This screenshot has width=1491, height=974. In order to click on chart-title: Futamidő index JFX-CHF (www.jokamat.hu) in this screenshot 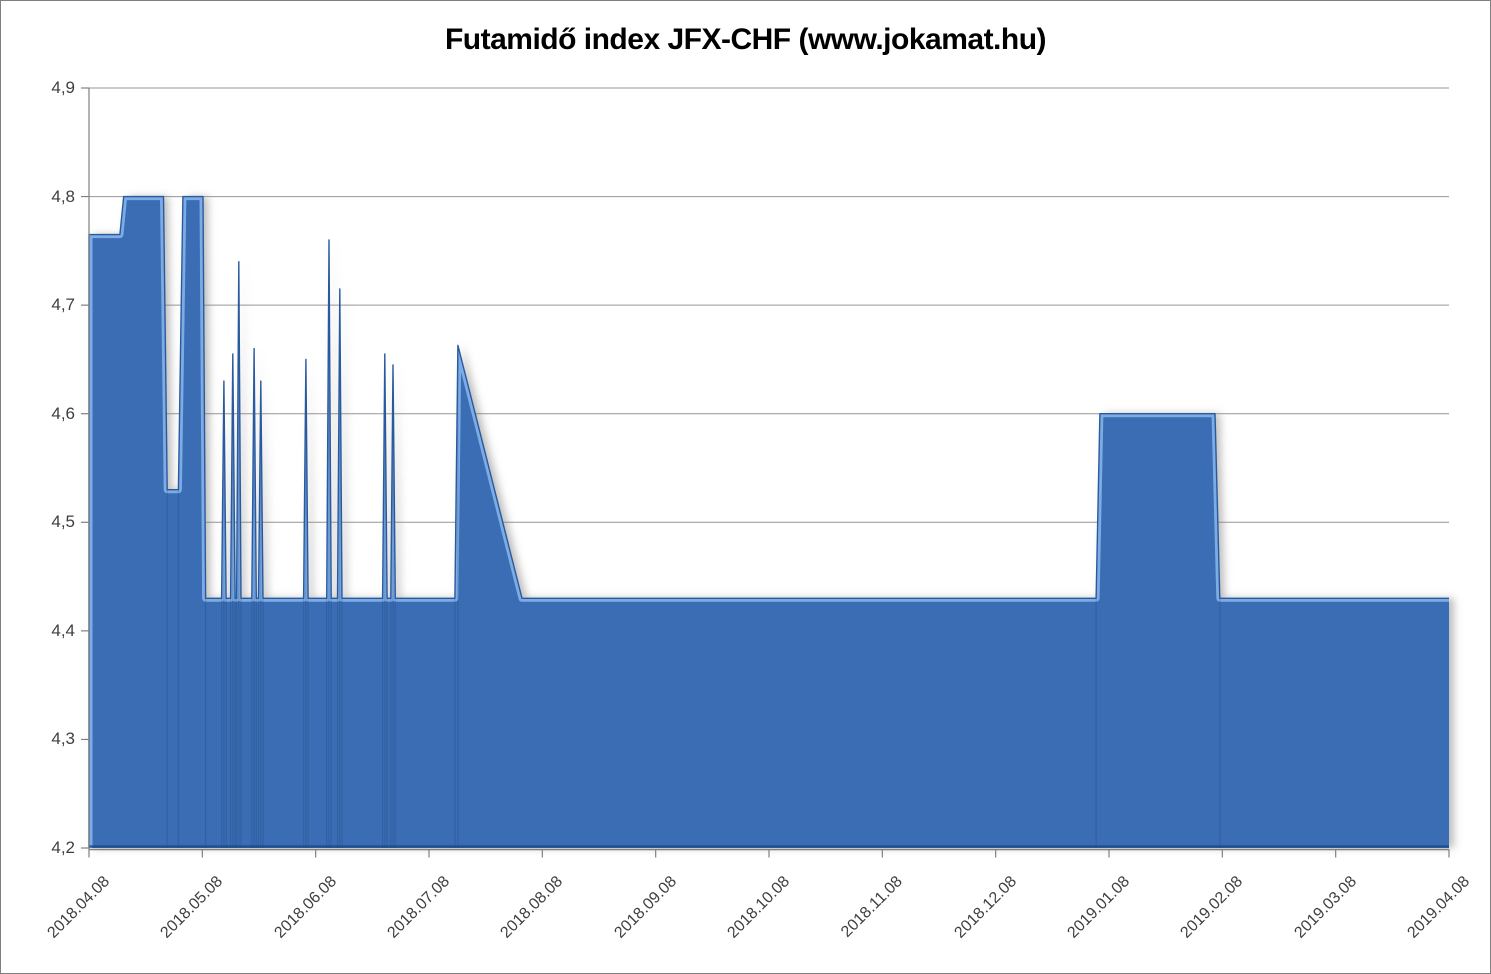, I will do `click(745, 39)`.